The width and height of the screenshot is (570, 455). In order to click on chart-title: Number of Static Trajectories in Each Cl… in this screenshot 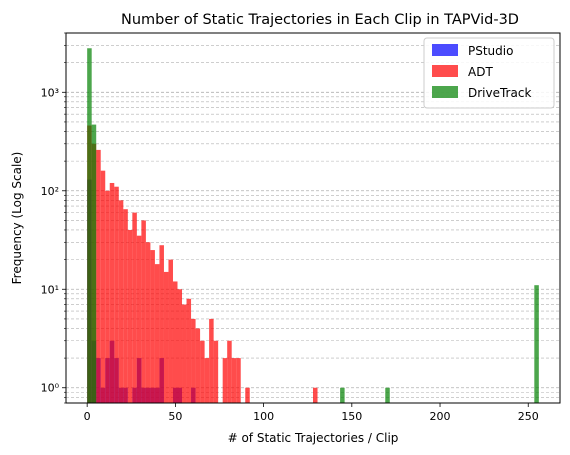, I will do `click(320, 20)`.